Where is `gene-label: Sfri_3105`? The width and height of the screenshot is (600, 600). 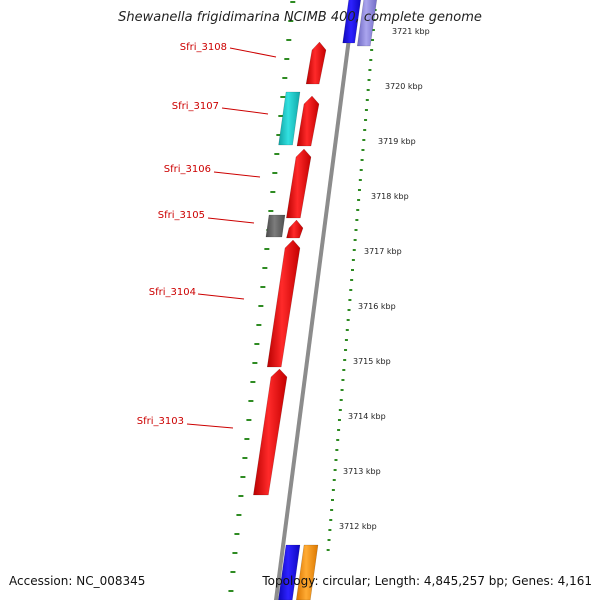
gene-label: Sfri_3105 is located at coordinates (181, 215).